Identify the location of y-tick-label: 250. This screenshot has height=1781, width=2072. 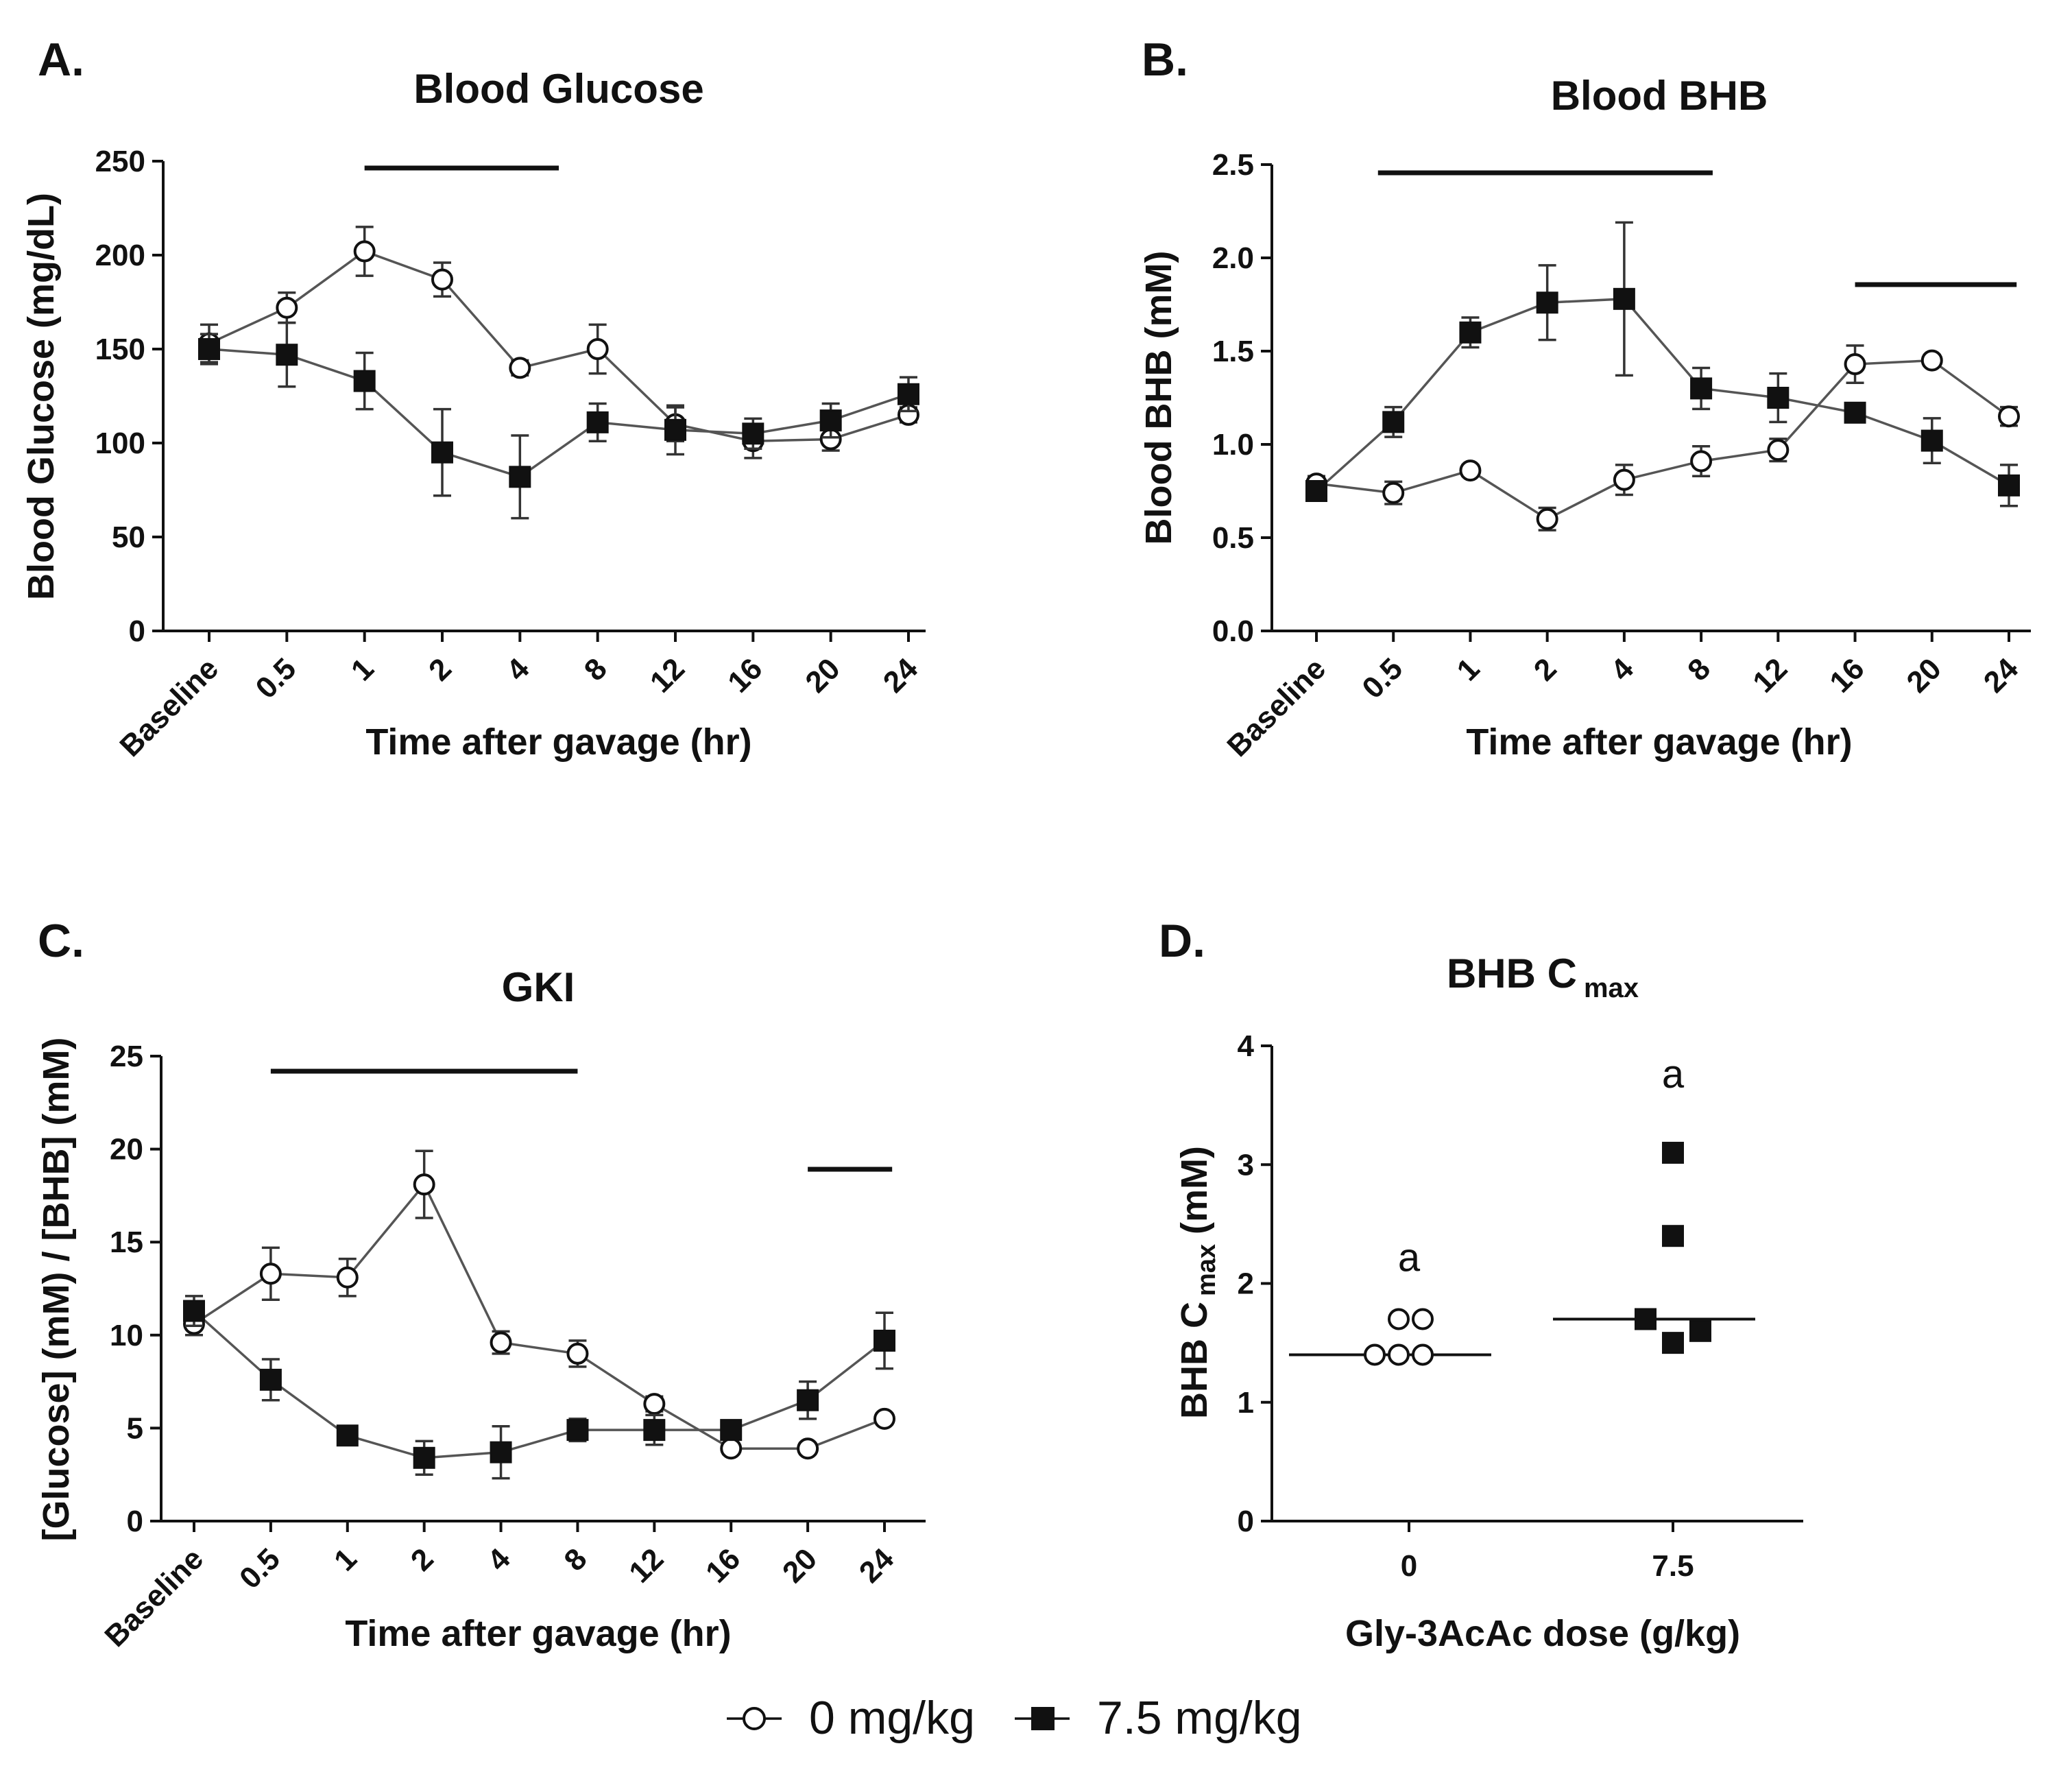
(120, 161).